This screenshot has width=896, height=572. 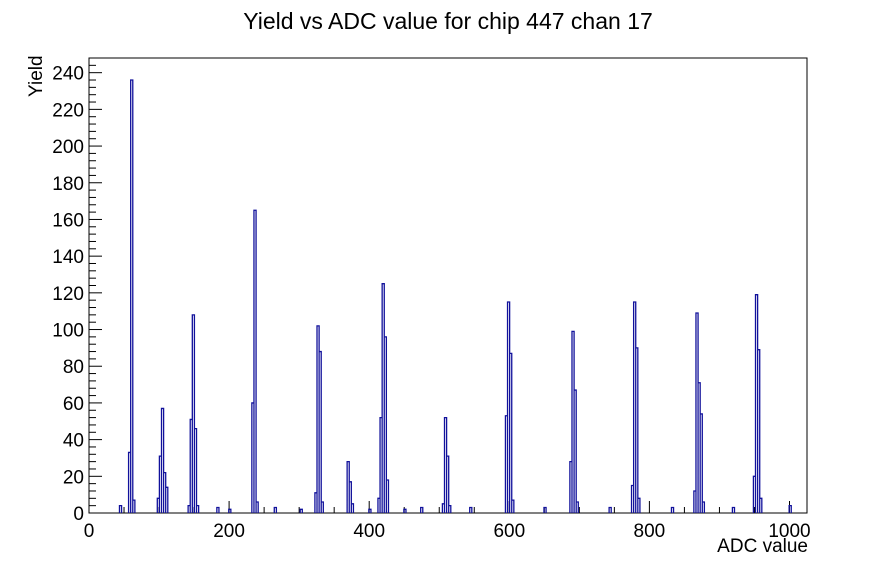 I want to click on chart-title: Yield vs ADC value for chip 447 chan 17, so click(x=448, y=21).